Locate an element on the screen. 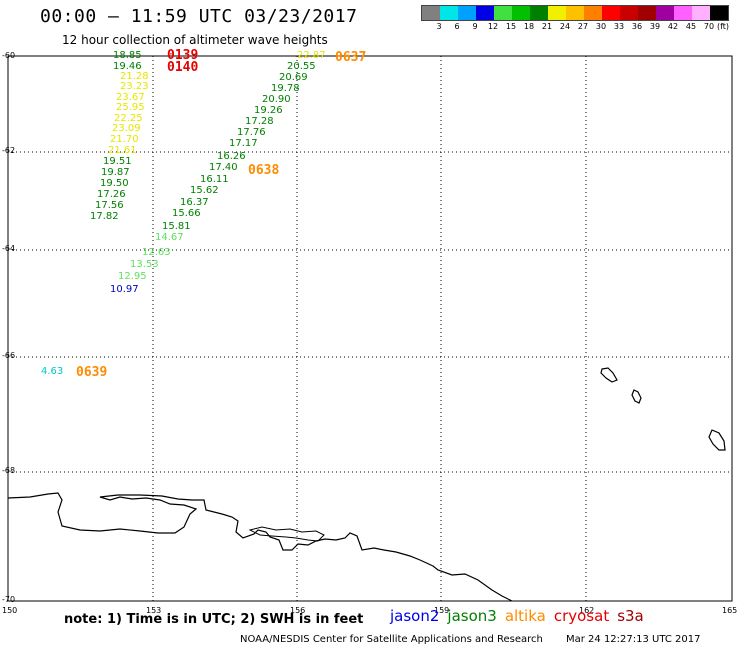  chart-title: 00:00 – 11:59 UTC 03/23/2017 is located at coordinates (199, 16).